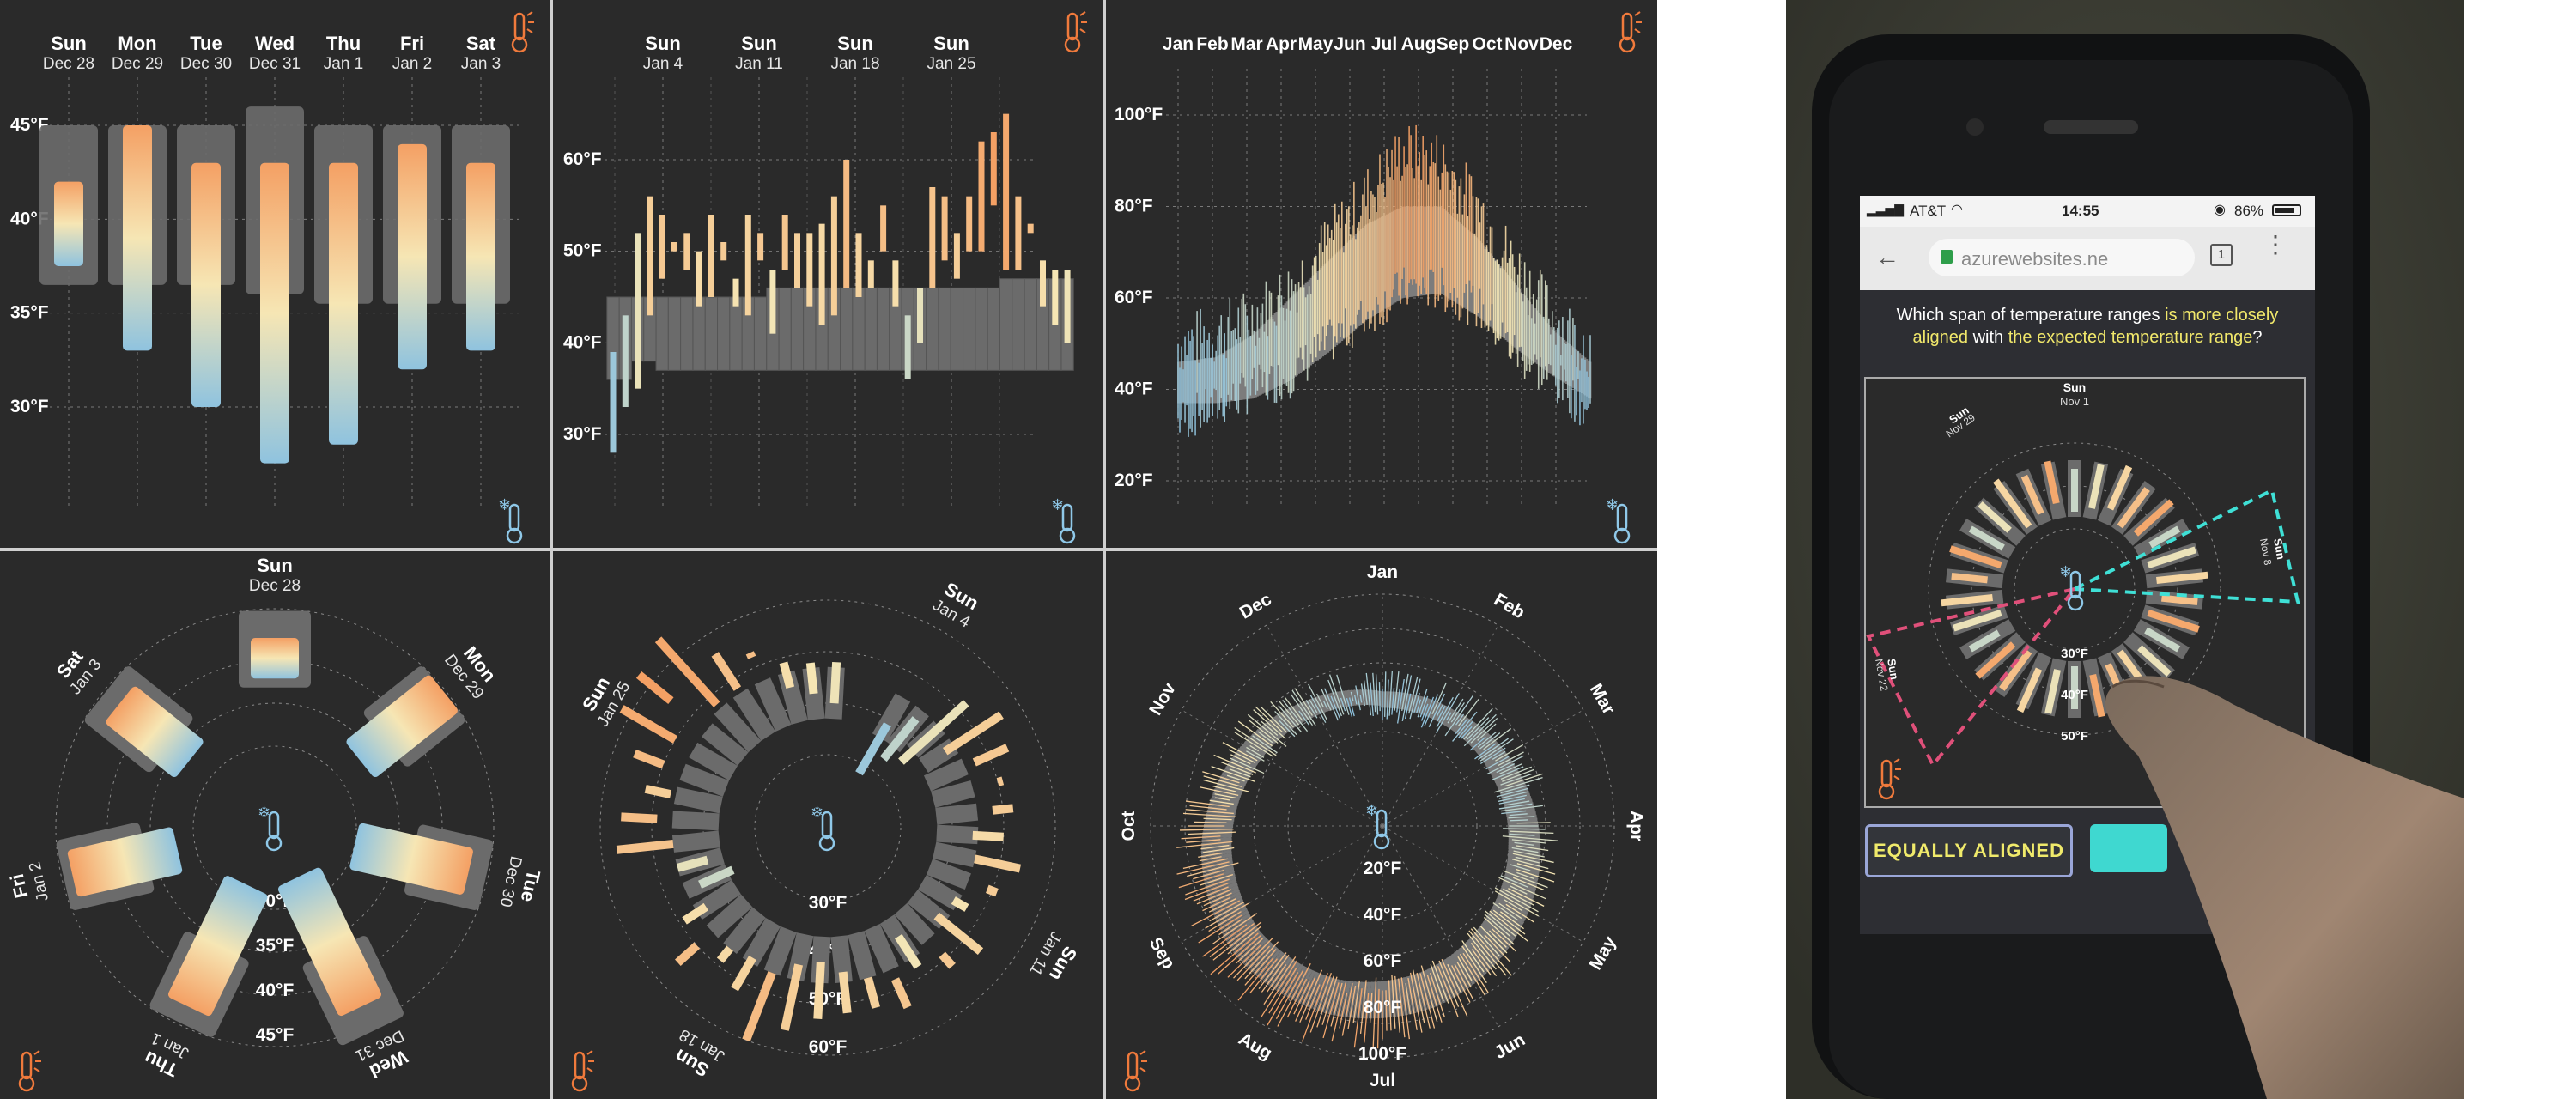 This screenshot has height=1099, width=2576. I want to click on url-field: azurewebsites.ne, so click(2062, 257).